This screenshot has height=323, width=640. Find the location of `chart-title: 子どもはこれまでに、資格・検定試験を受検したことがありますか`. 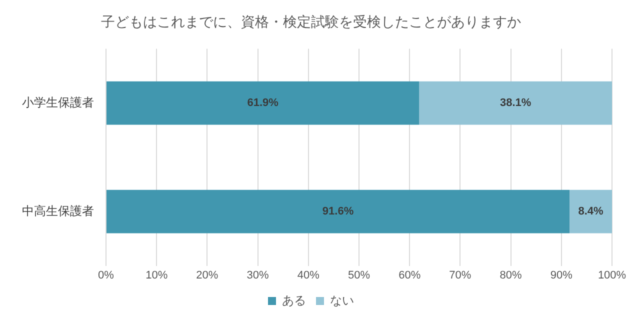

chart-title: 子どもはこれまでに、資格・検定試験を受検したことがありますか is located at coordinates (311, 21).